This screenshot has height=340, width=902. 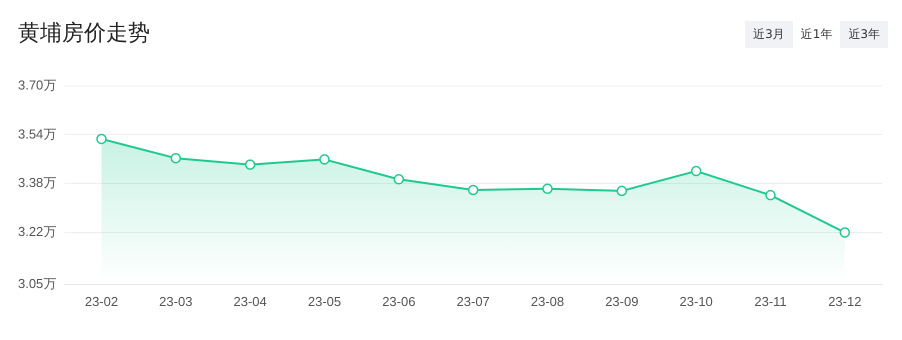 What do you see at coordinates (101, 301) in the screenshot?
I see `x-tick-label: 23-02` at bounding box center [101, 301].